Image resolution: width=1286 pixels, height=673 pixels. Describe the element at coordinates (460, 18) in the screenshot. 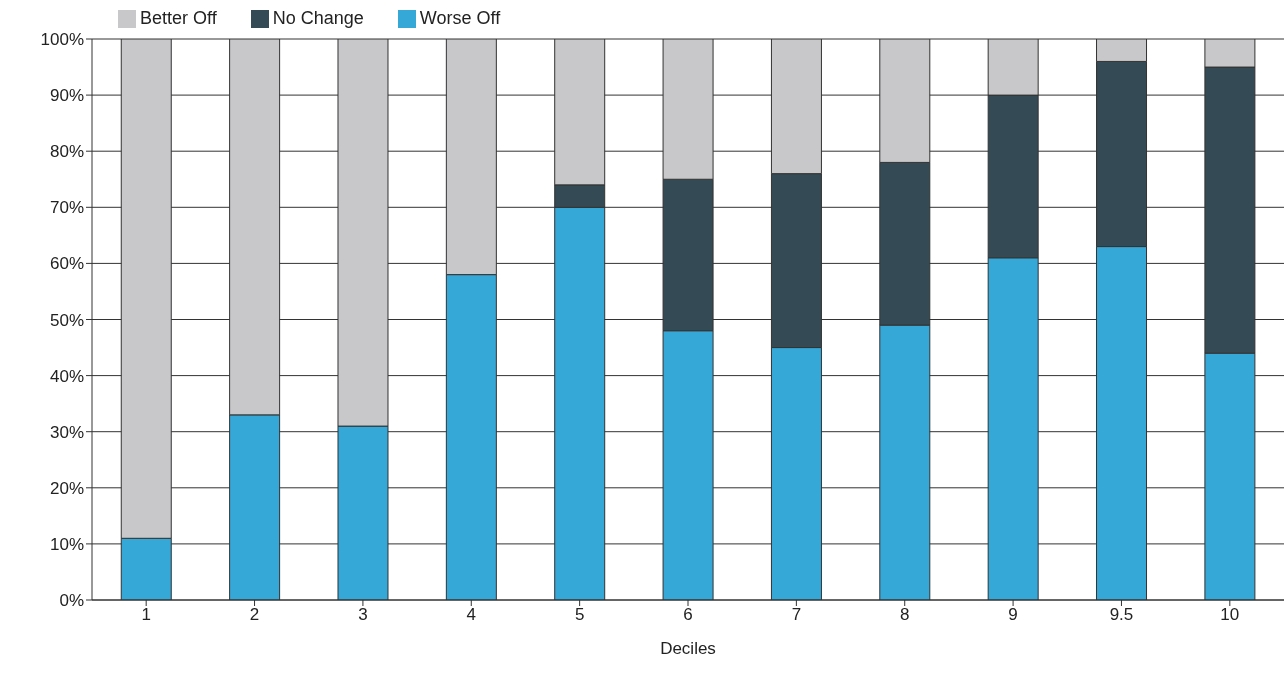

I see `legend-label: Worse Off` at that location.